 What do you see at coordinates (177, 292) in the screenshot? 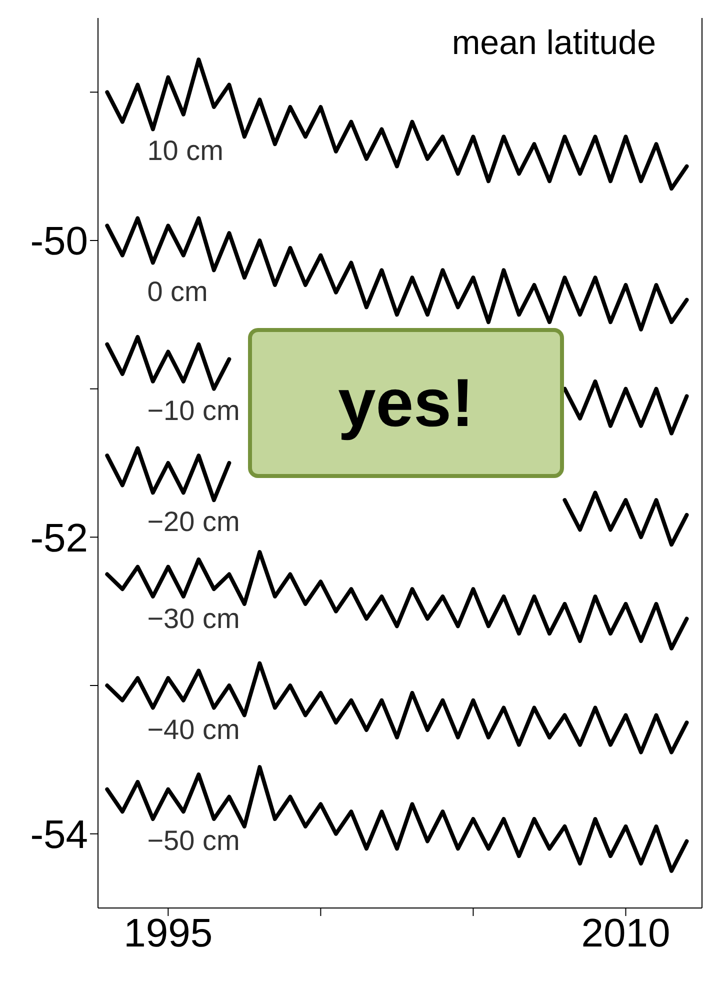
I see `series-label: 0 cm` at bounding box center [177, 292].